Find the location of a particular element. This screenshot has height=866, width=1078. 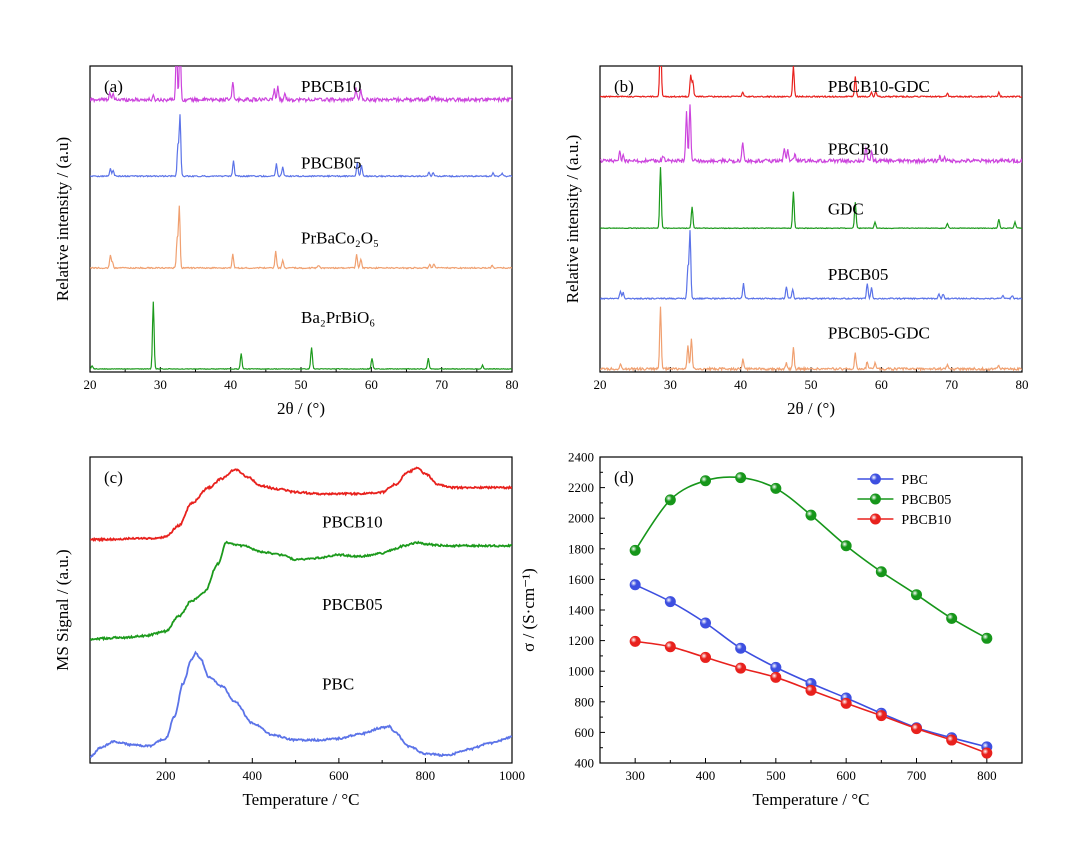

y-axis-label: σ / (S·cm⁻¹) is located at coordinates (528, 610).